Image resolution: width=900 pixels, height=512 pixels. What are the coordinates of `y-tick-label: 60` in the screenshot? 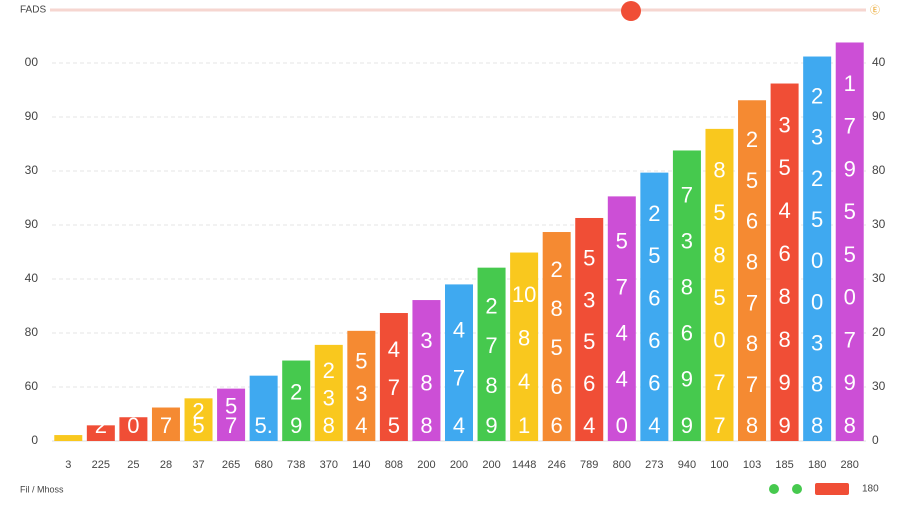 It's located at (32, 386).